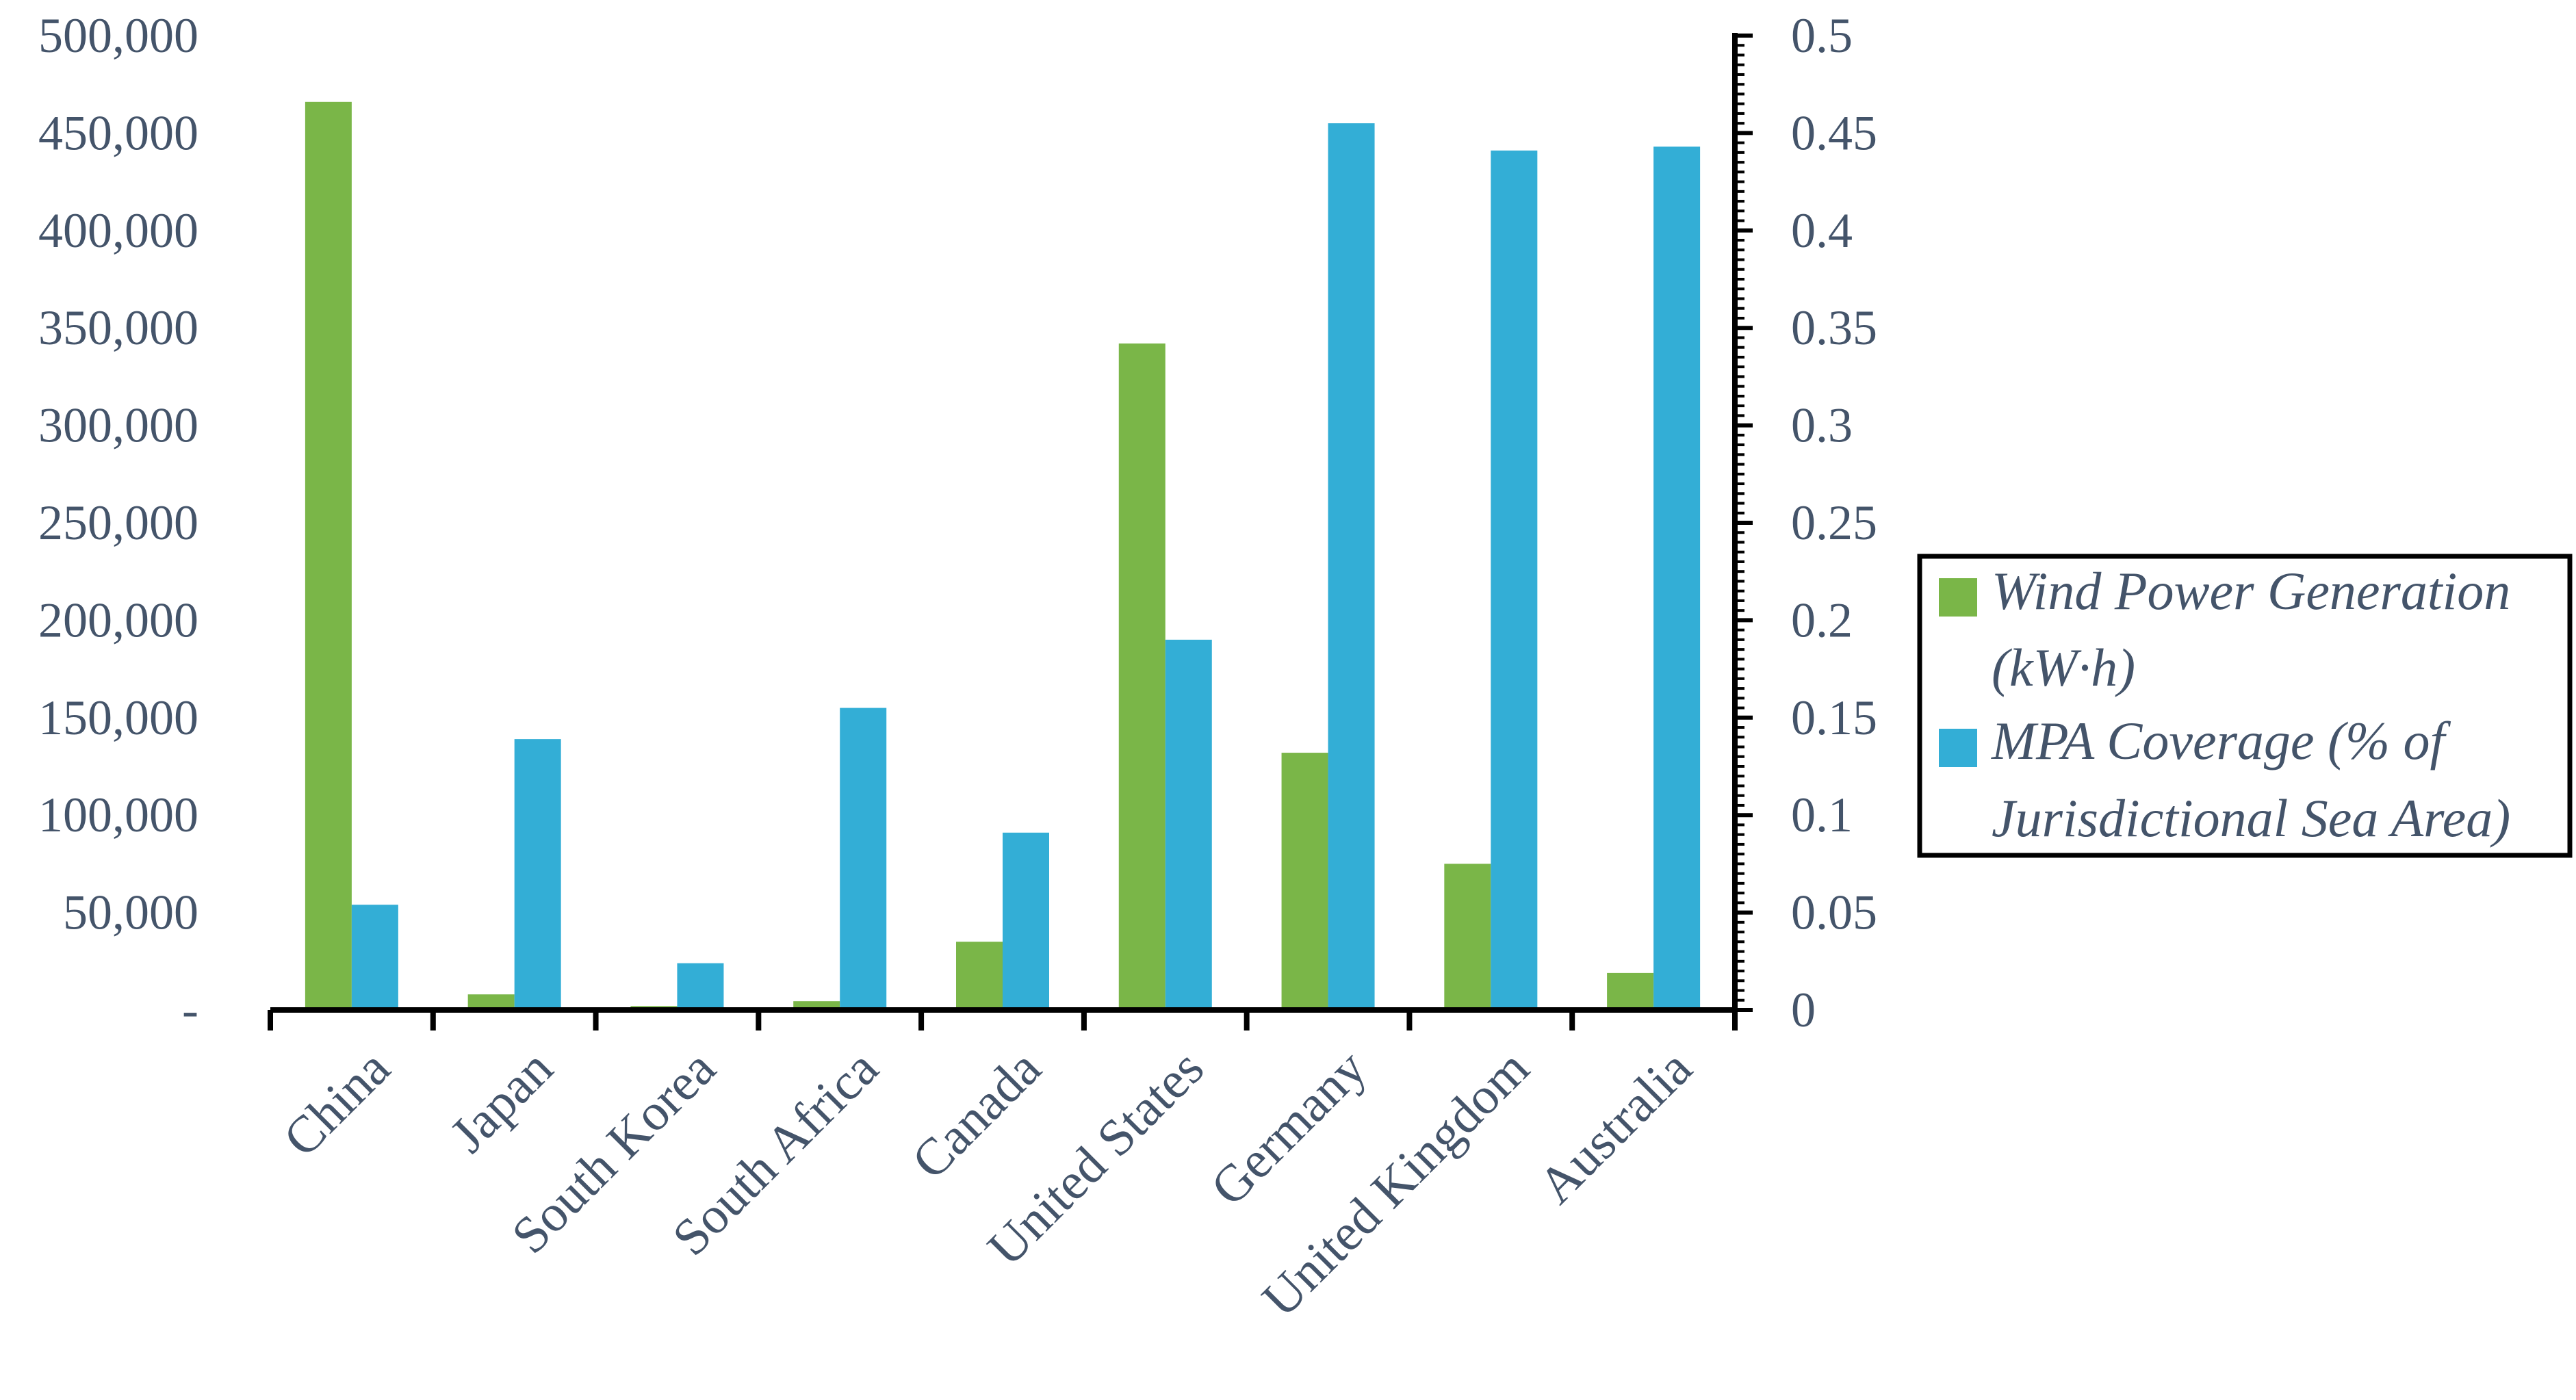  Describe the element at coordinates (118, 425) in the screenshot. I see `left-tick-label: 300,000` at that location.